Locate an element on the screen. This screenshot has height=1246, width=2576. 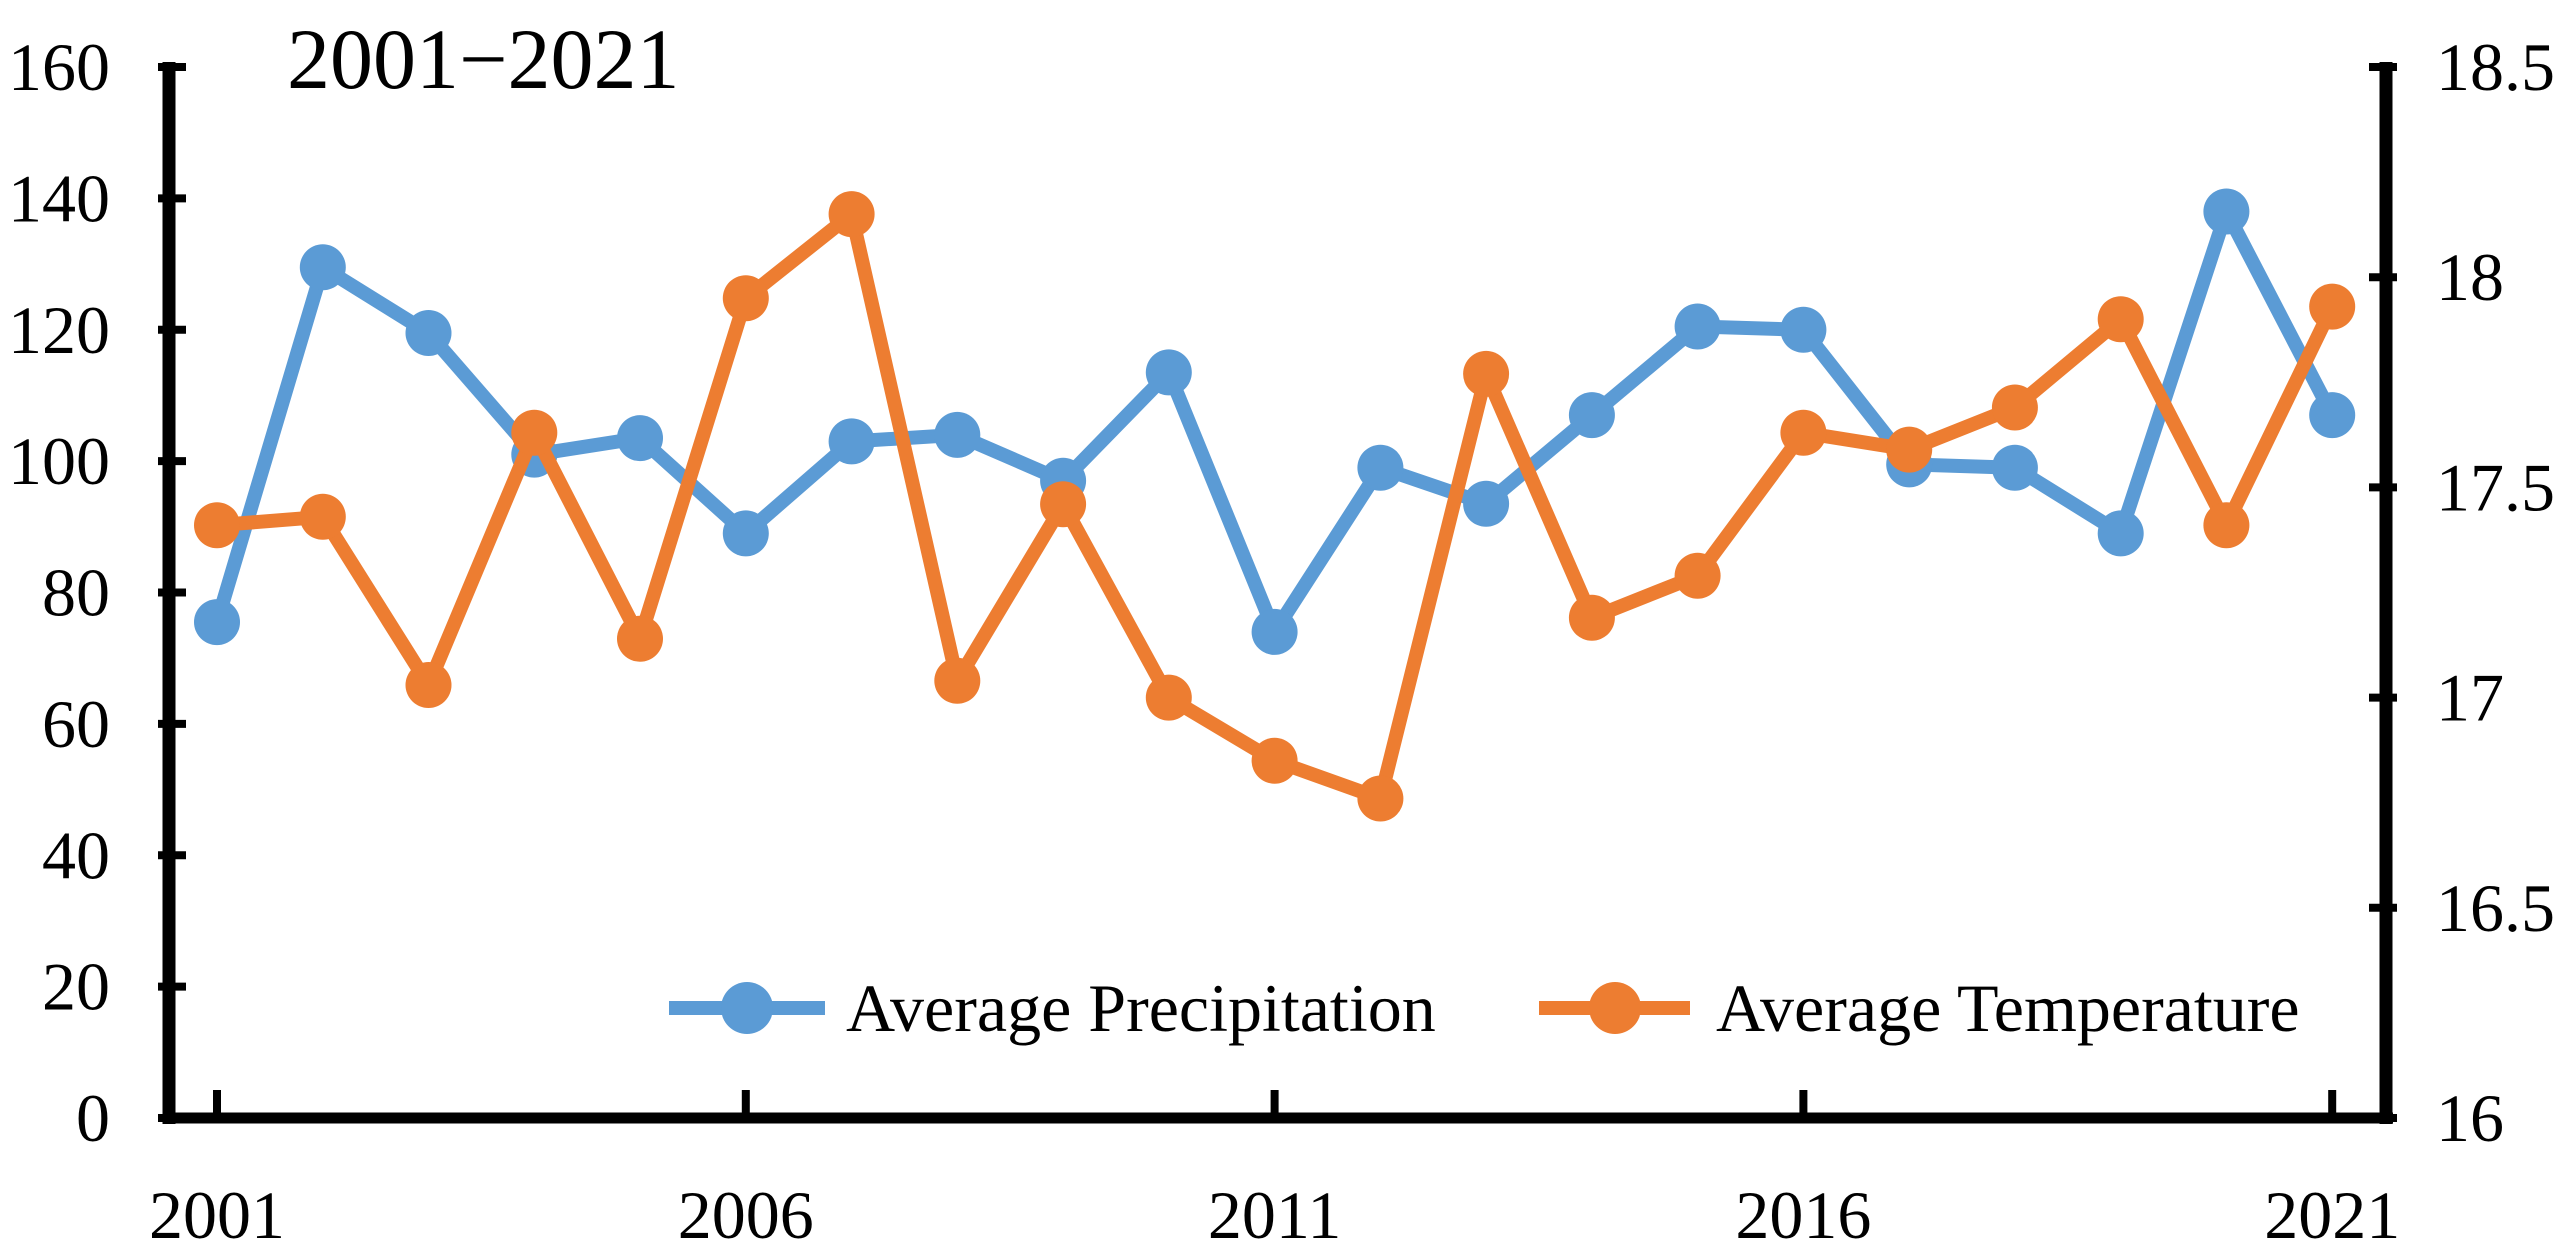
temperature-legend-marker-icon is located at coordinates (1615, 1008).